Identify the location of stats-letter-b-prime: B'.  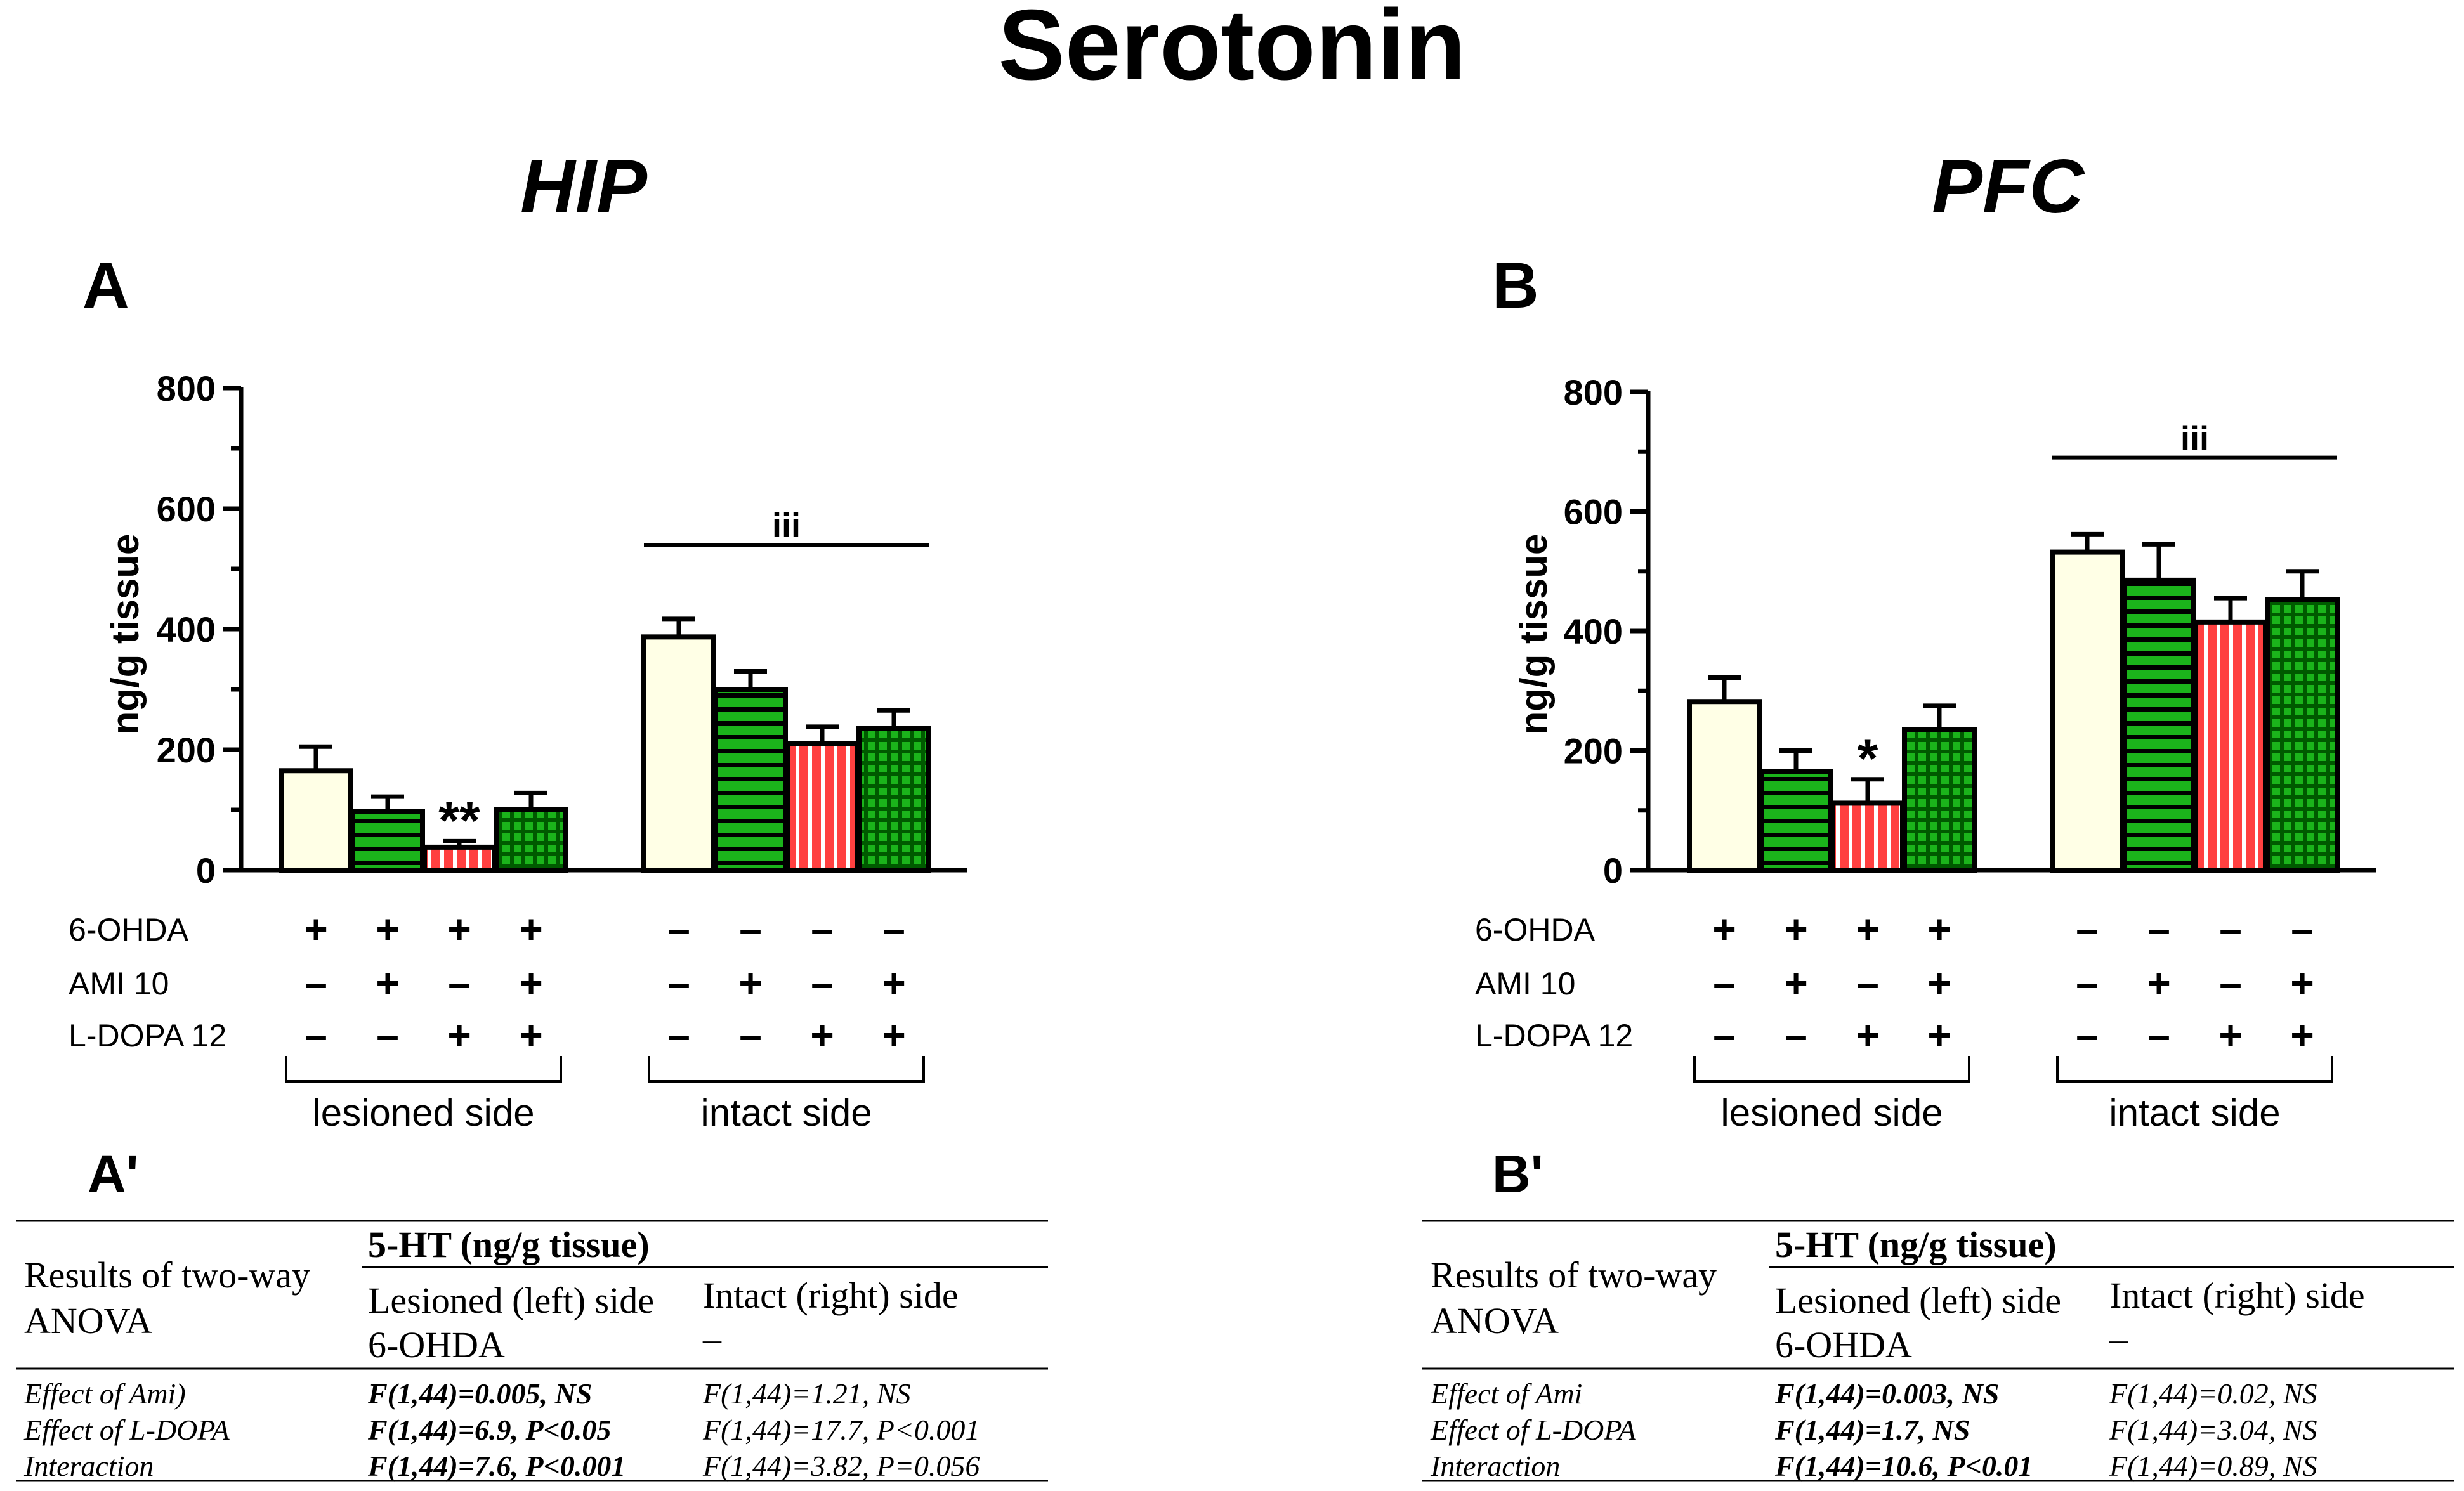
(1517, 1174).